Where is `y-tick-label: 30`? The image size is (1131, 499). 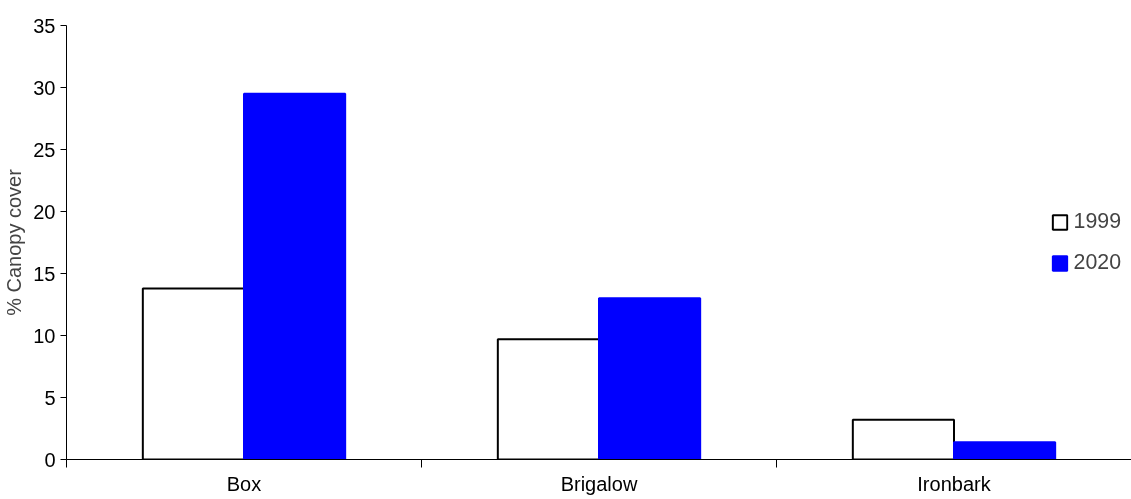
y-tick-label: 30 is located at coordinates (44, 87).